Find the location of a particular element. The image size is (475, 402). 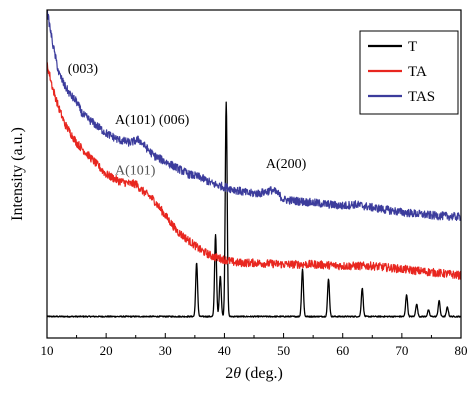

legend-label-tas: TAS is located at coordinates (421, 97).